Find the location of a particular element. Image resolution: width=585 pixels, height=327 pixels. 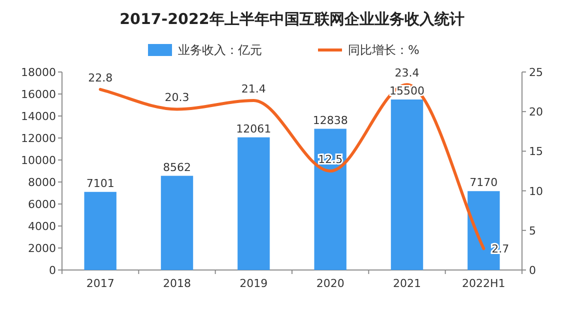

x-tick-label: 2017 is located at coordinates (100, 283).